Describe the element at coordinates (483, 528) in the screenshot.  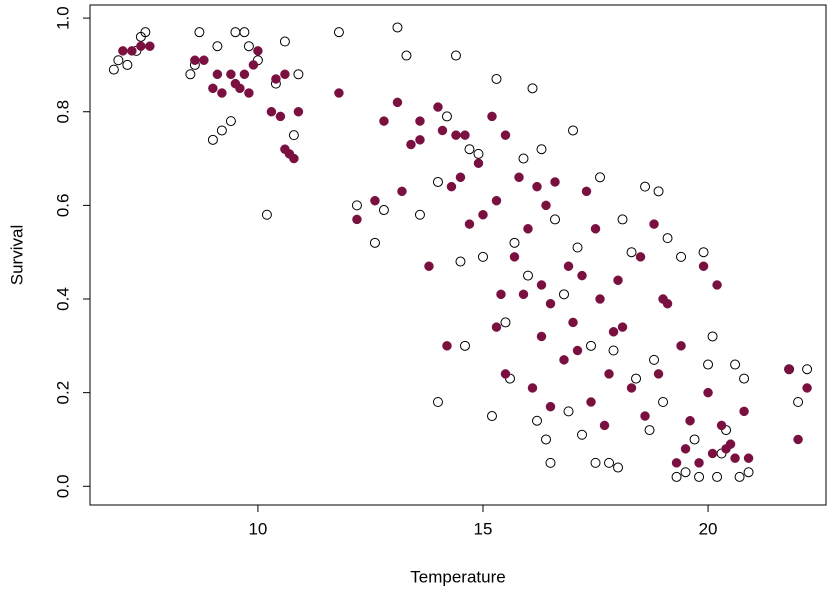
I see `x-tick-label: 15` at that location.